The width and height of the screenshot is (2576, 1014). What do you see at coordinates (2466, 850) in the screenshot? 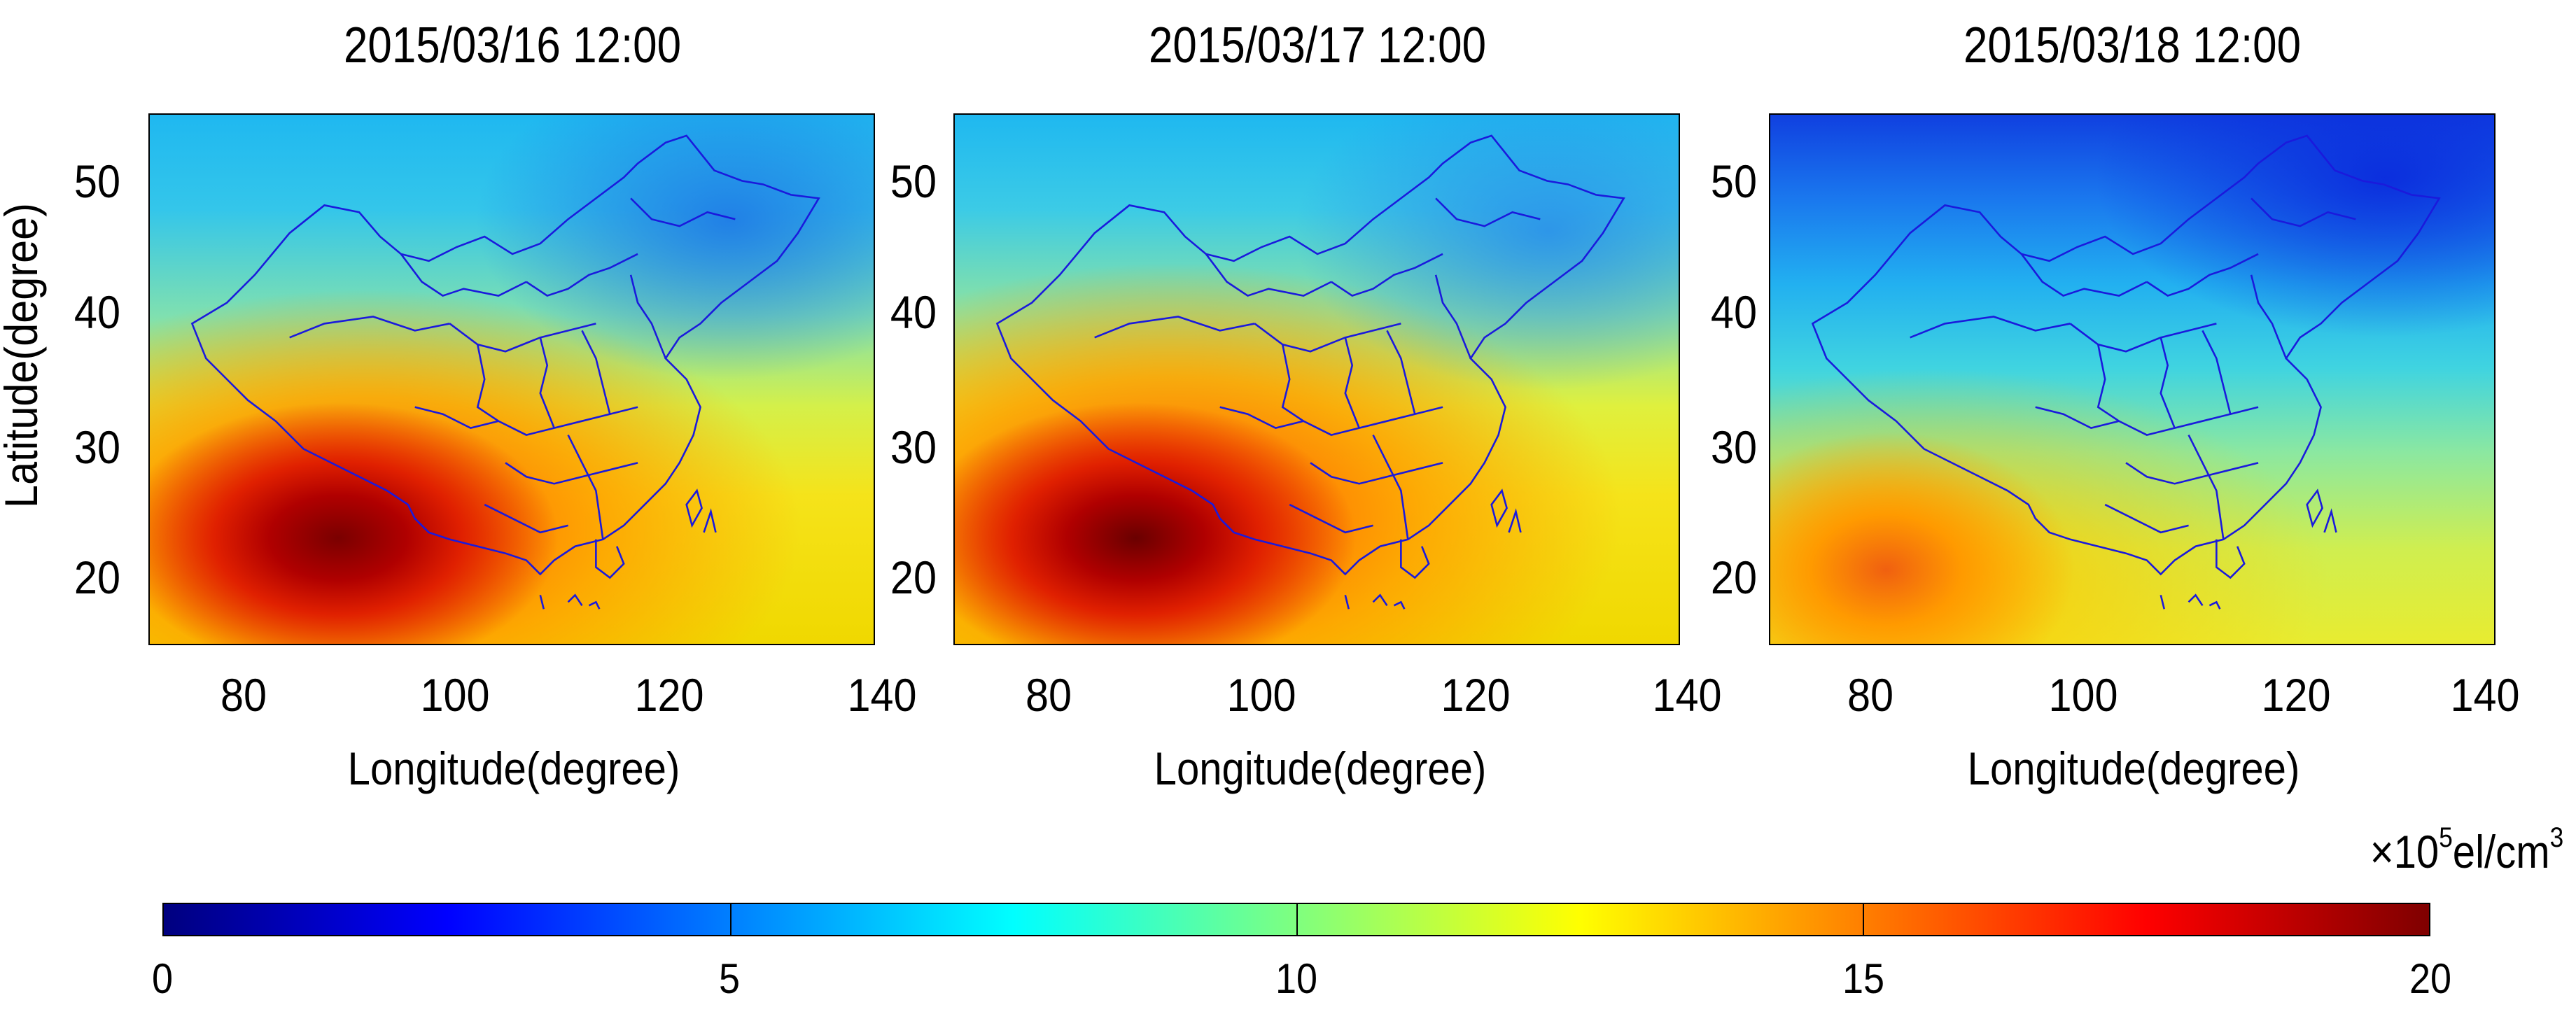
I see `colorbar-unit-label: ×105el/cm3` at bounding box center [2466, 850].